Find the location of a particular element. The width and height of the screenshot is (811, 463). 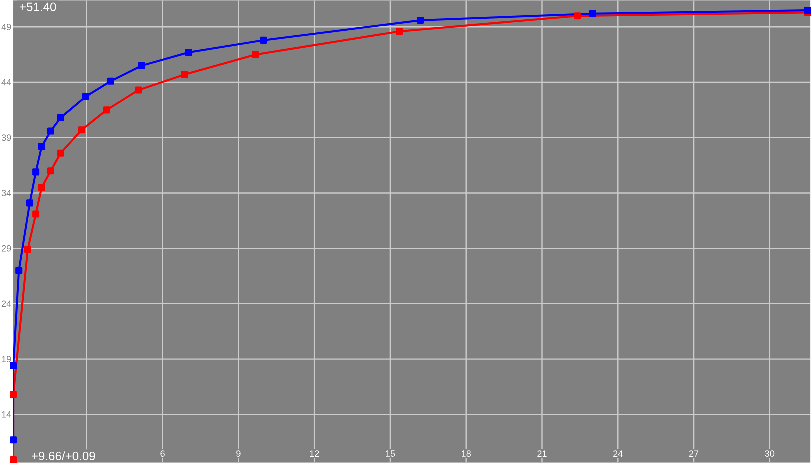

x-tick-label: 30 is located at coordinates (770, 453).